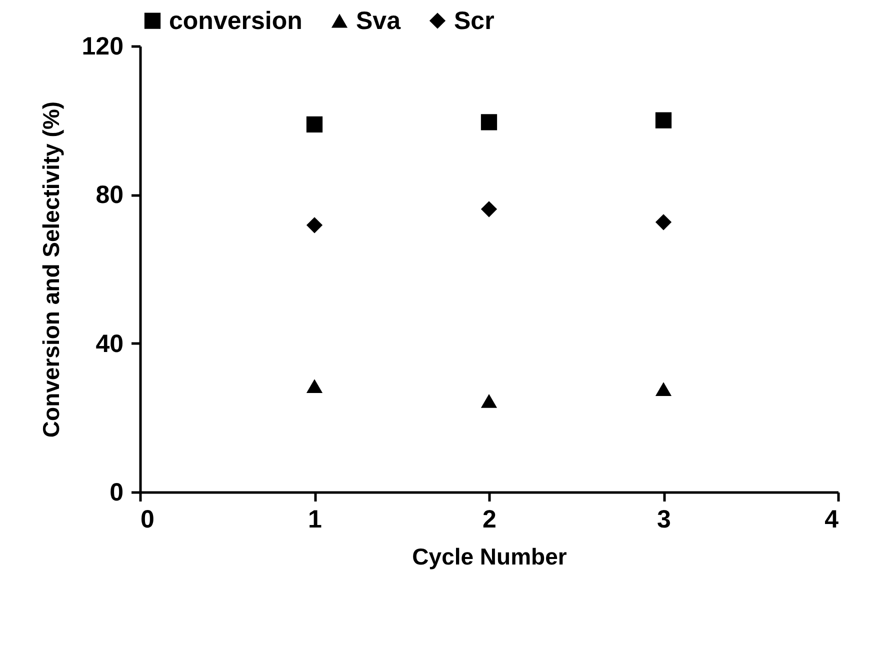 Image resolution: width=892 pixels, height=659 pixels. I want to click on x-tick-label: 1, so click(315, 520).